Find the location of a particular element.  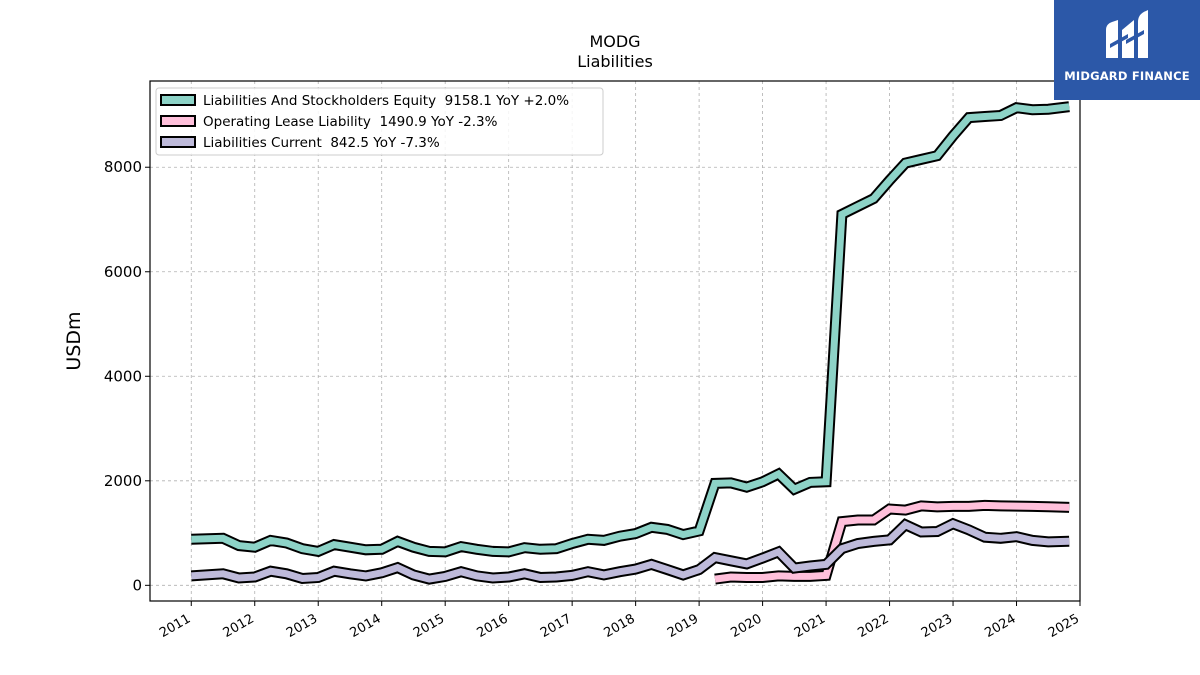

x-tick-label: 2011 is located at coordinates (175, 626).